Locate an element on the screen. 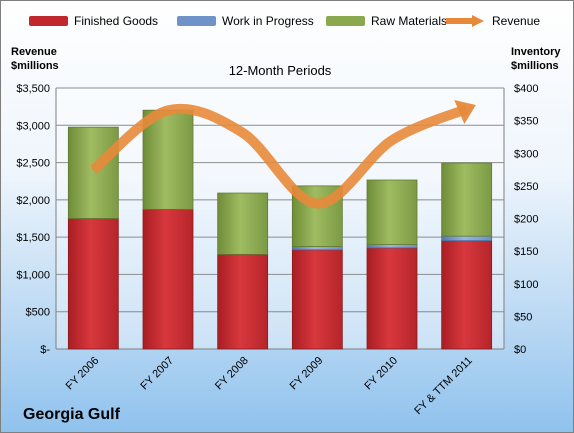  left-axis-title: Revenue $millions is located at coordinates (35, 59).